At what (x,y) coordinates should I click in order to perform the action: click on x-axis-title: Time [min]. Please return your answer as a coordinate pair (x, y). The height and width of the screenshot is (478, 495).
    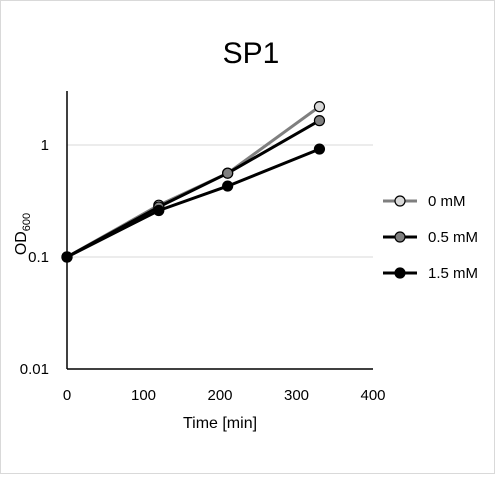
    Looking at the image, I should click on (220, 423).